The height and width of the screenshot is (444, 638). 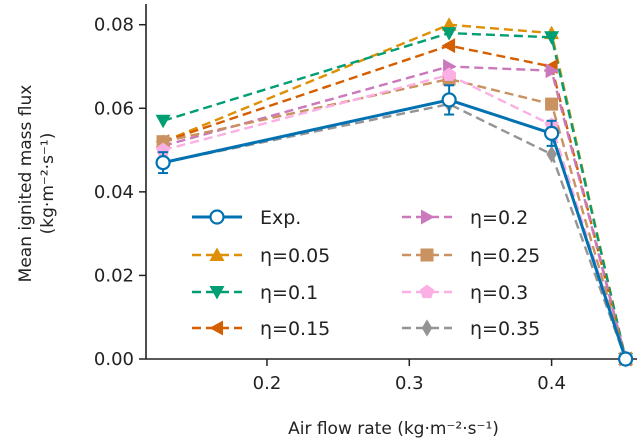 What do you see at coordinates (295, 329) in the screenshot?
I see `legend-label: η=0.15` at bounding box center [295, 329].